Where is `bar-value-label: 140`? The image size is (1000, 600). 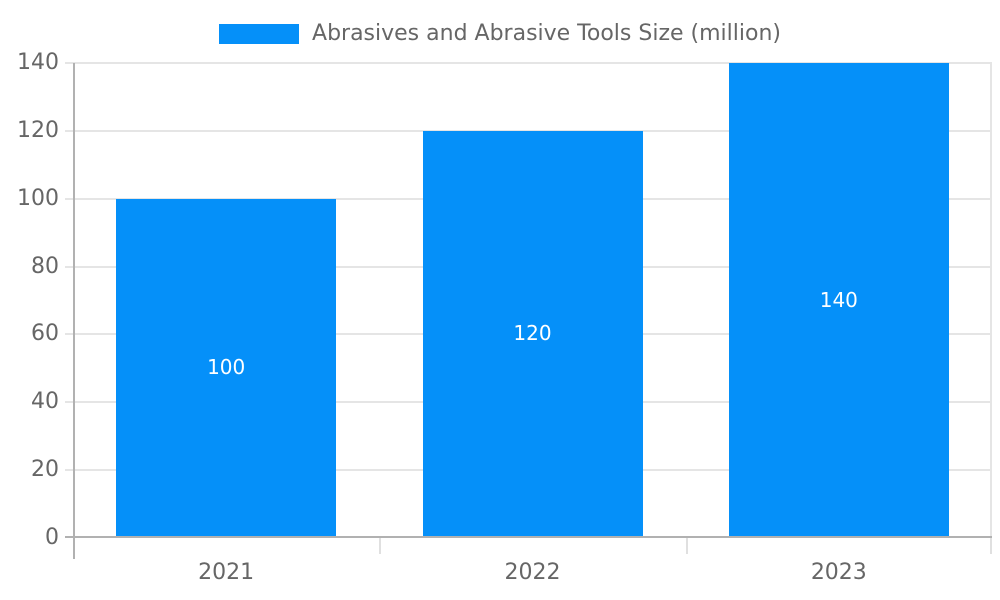
bar-value-label: 140 is located at coordinates (838, 299).